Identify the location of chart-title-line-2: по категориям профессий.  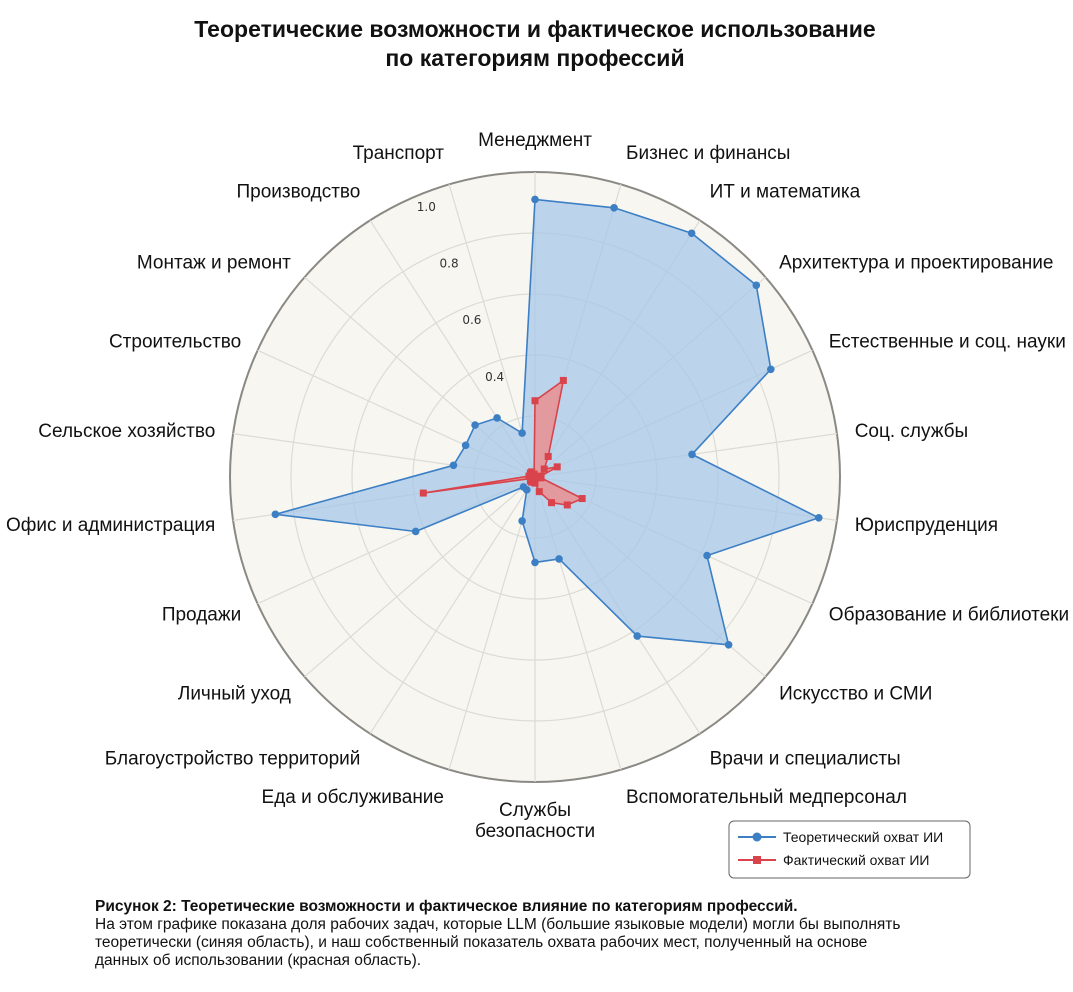
(534, 58).